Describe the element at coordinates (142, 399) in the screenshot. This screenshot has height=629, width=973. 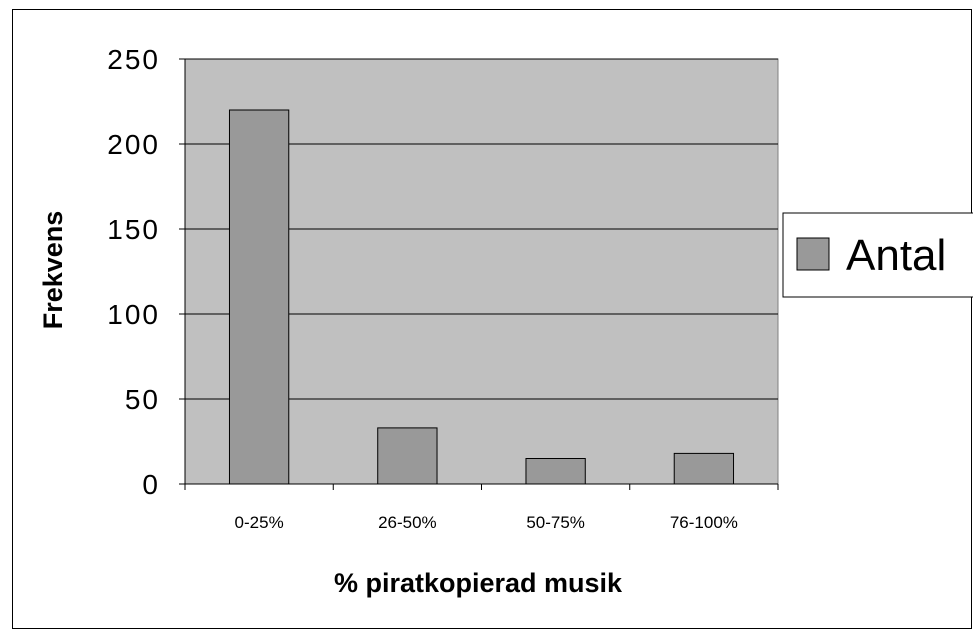
I see `y-tick-label: 50` at that location.